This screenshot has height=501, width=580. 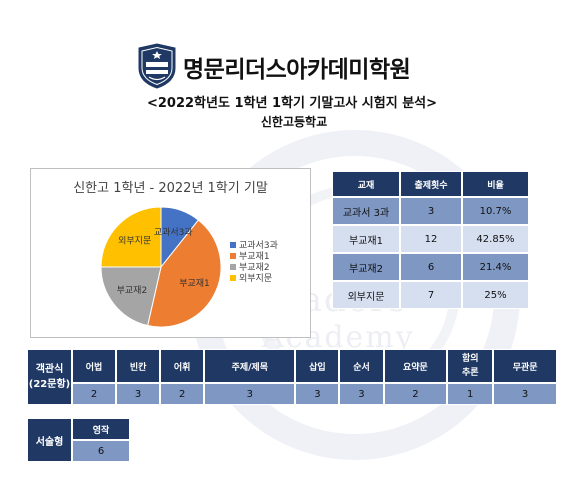 I want to click on chart-legend: 교과서3과 부교재1 부교재2 외부지문, so click(x=254, y=261).